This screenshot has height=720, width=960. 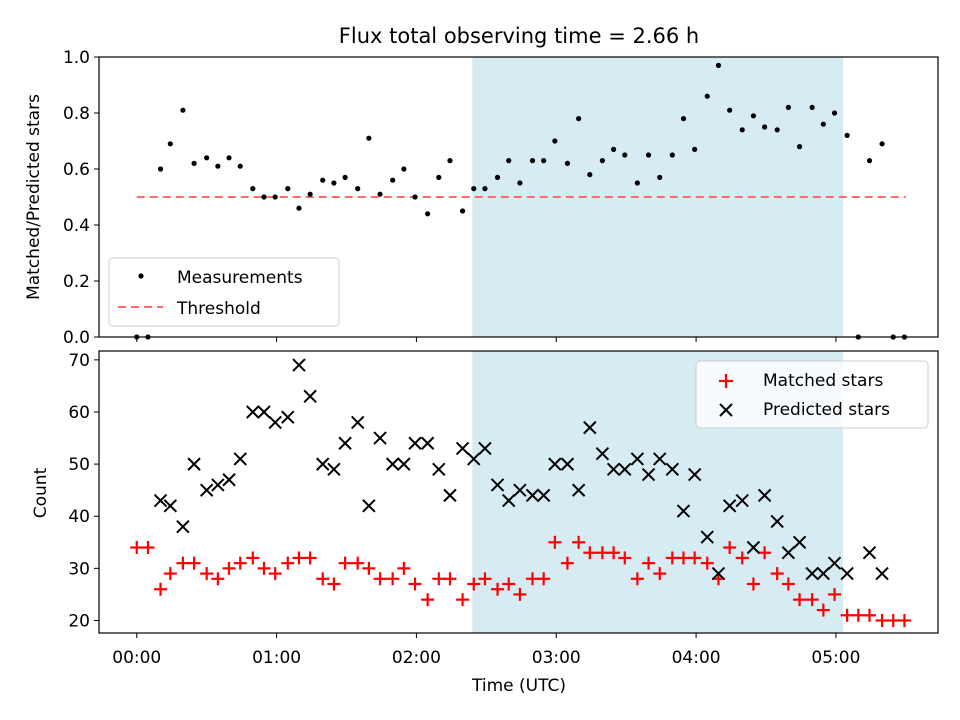 I want to click on ratio-y-axis-label: Matched/Predicted stars, so click(x=34, y=197).